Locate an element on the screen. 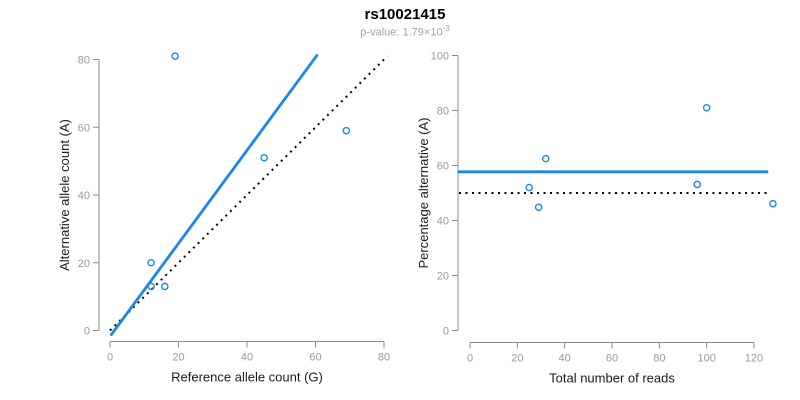 This screenshot has height=400, width=800. x-tick-label: 120 is located at coordinates (754, 359).